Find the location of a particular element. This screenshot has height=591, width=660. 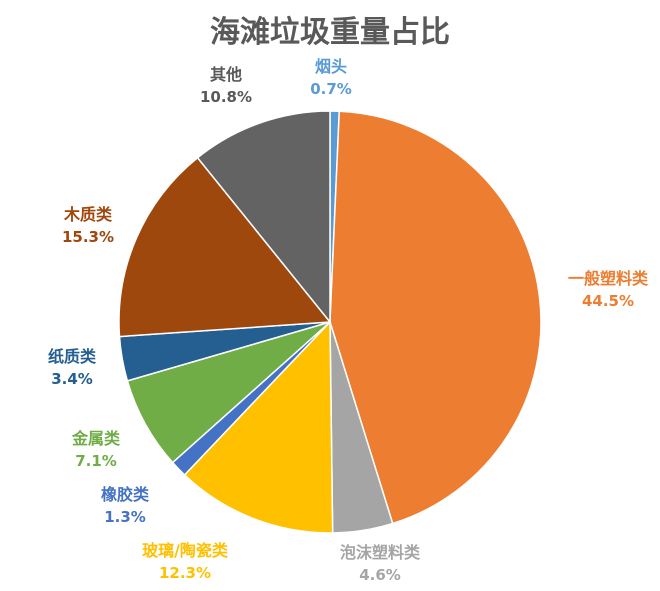

slice-value-label: 0.7% is located at coordinates (331, 89).